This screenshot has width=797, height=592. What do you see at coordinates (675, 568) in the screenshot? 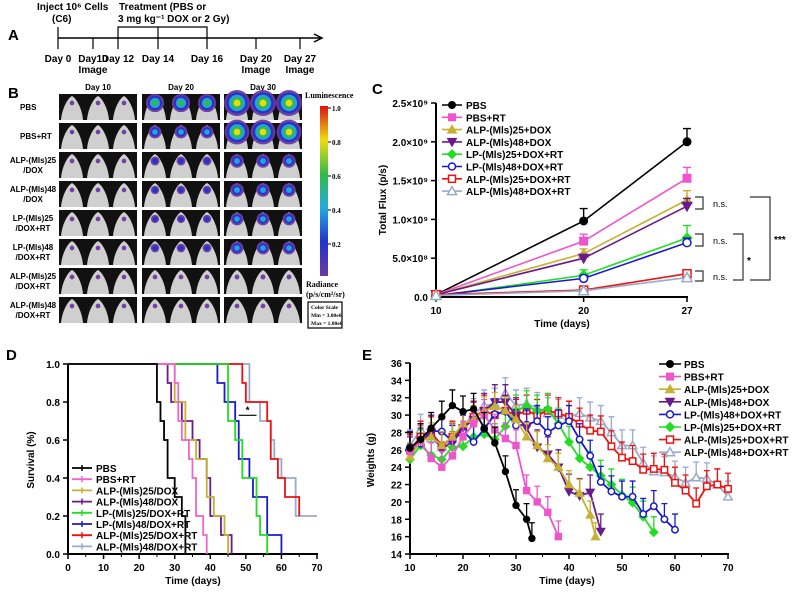
I see `x-tick-label: 60` at bounding box center [675, 568].